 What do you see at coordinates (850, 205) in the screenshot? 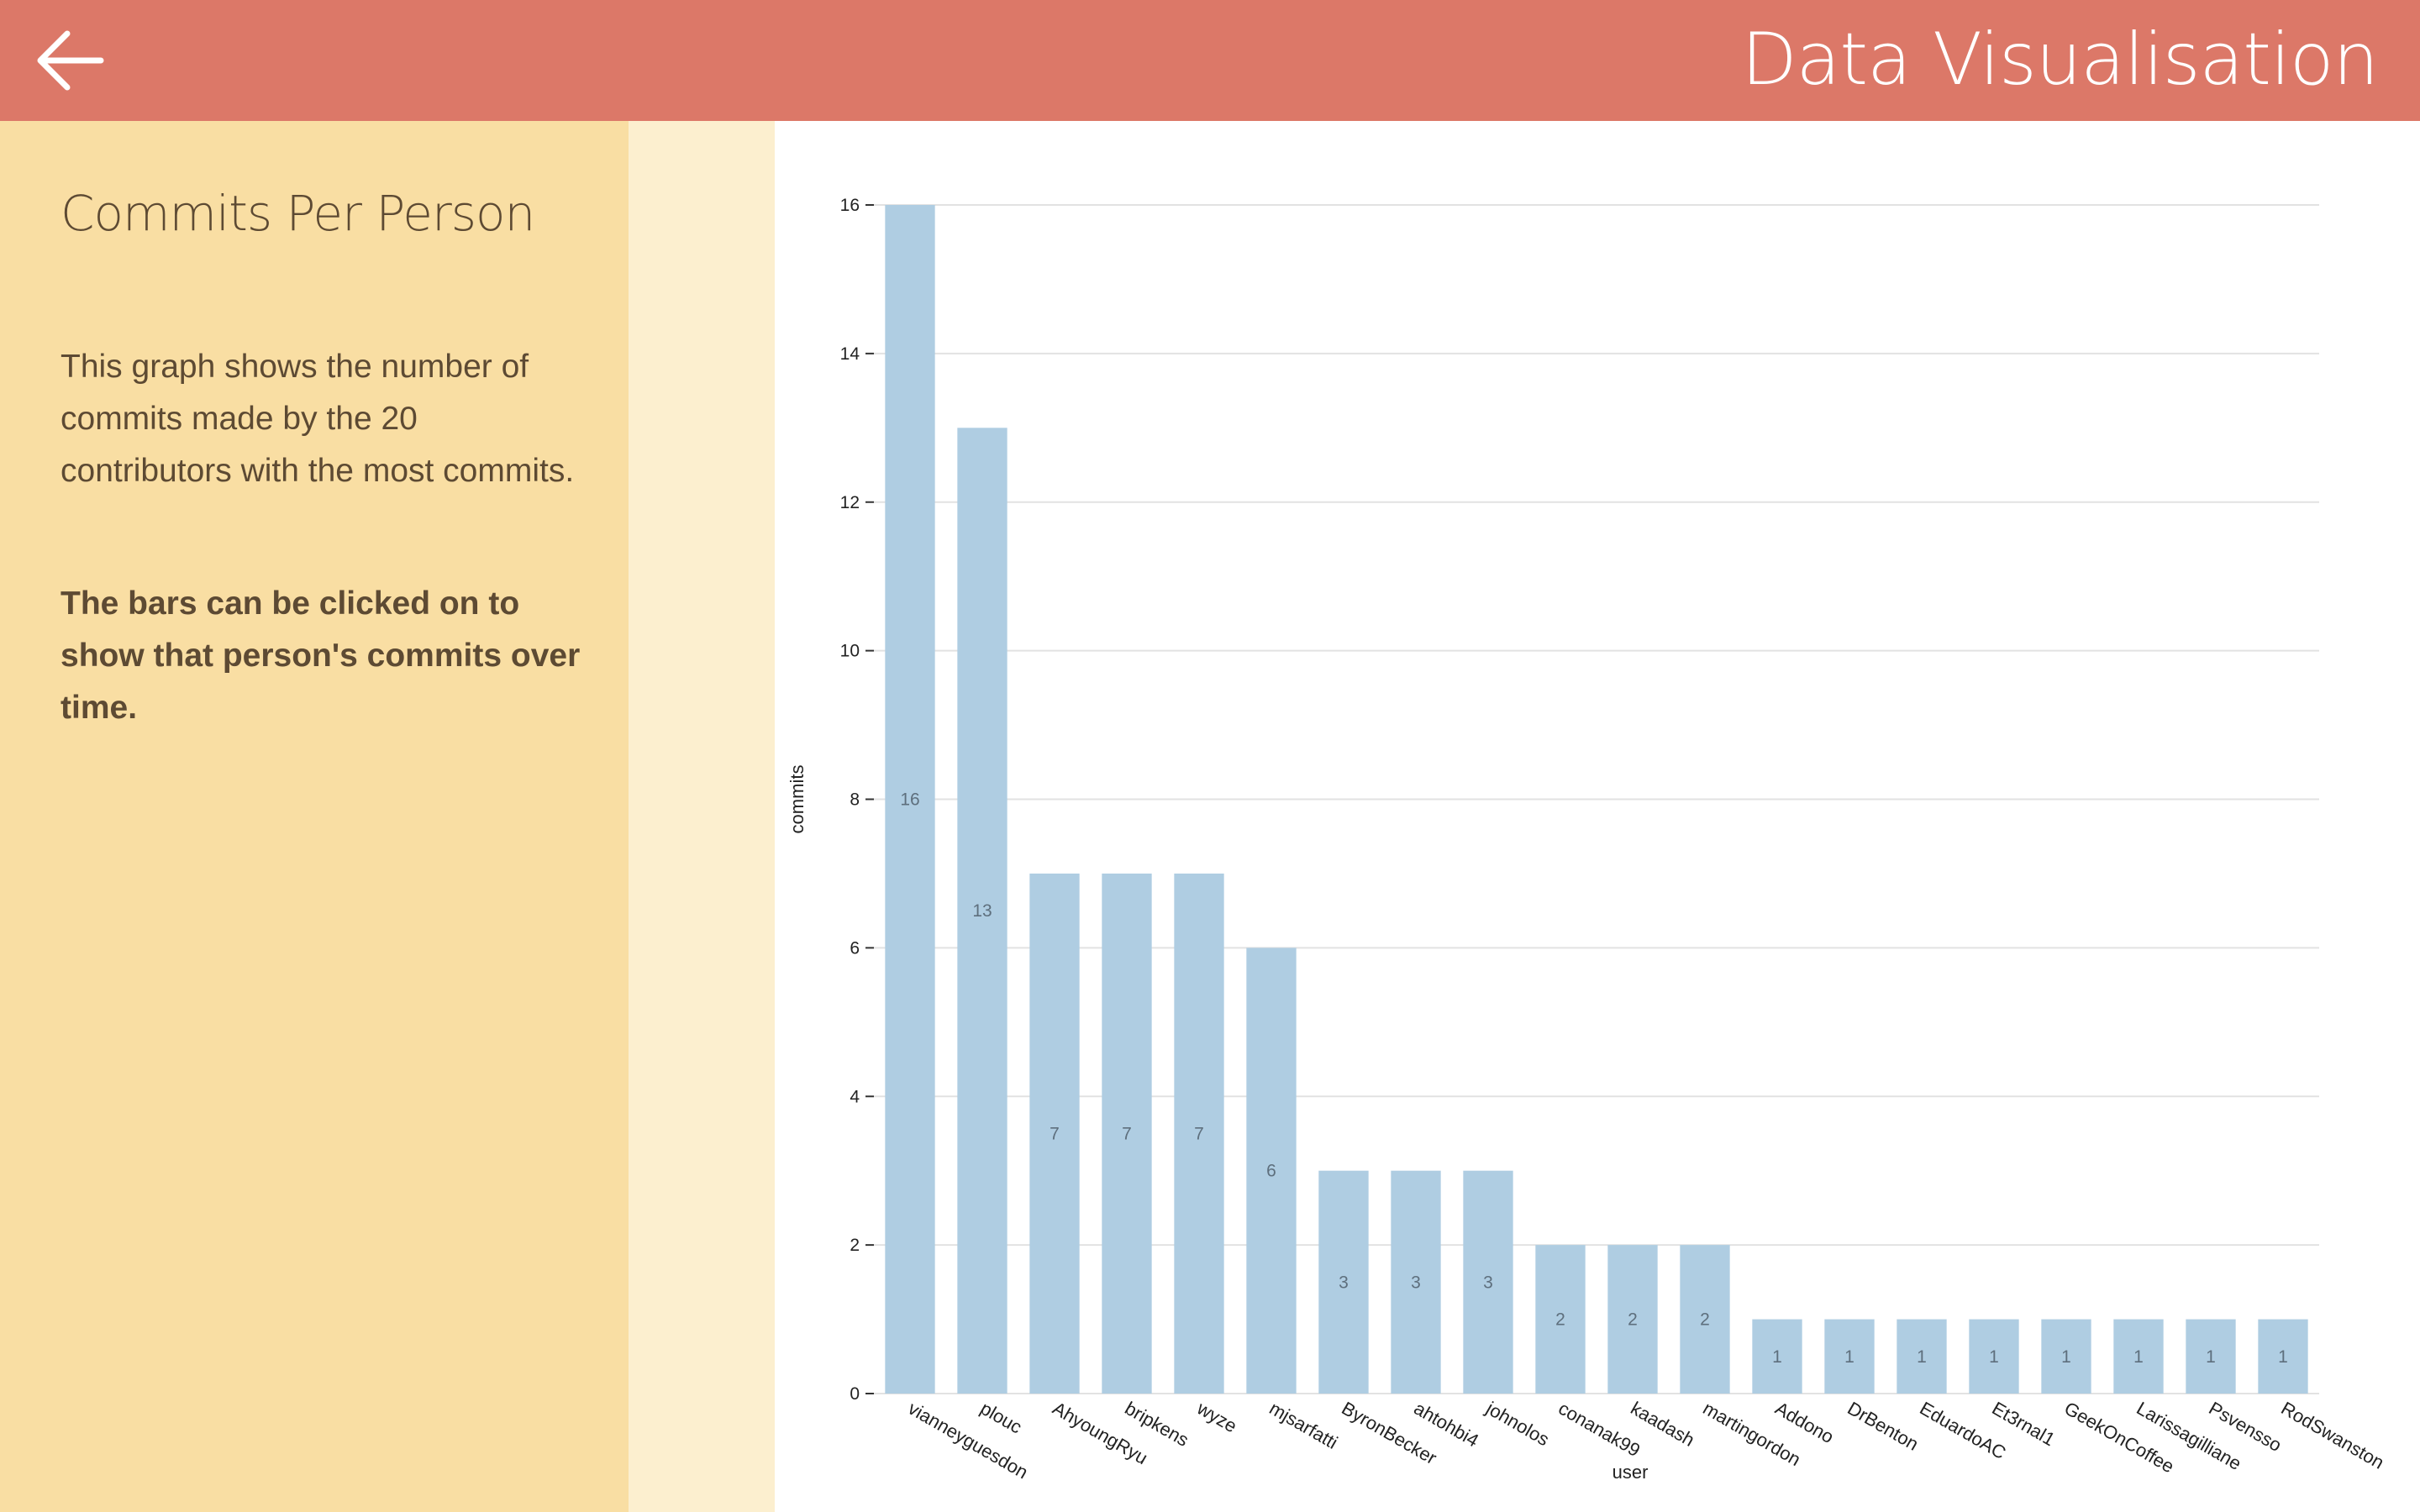
I see `y-tick-label: 16` at bounding box center [850, 205].